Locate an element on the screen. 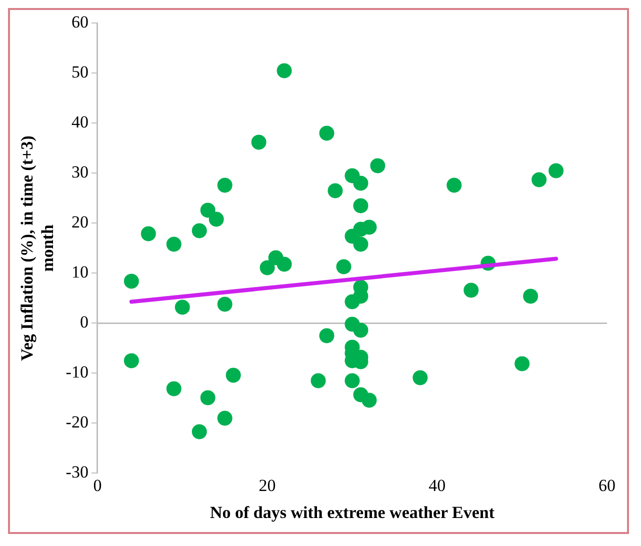 The height and width of the screenshot is (546, 641). y-tick-label: -20 is located at coordinates (77, 422).